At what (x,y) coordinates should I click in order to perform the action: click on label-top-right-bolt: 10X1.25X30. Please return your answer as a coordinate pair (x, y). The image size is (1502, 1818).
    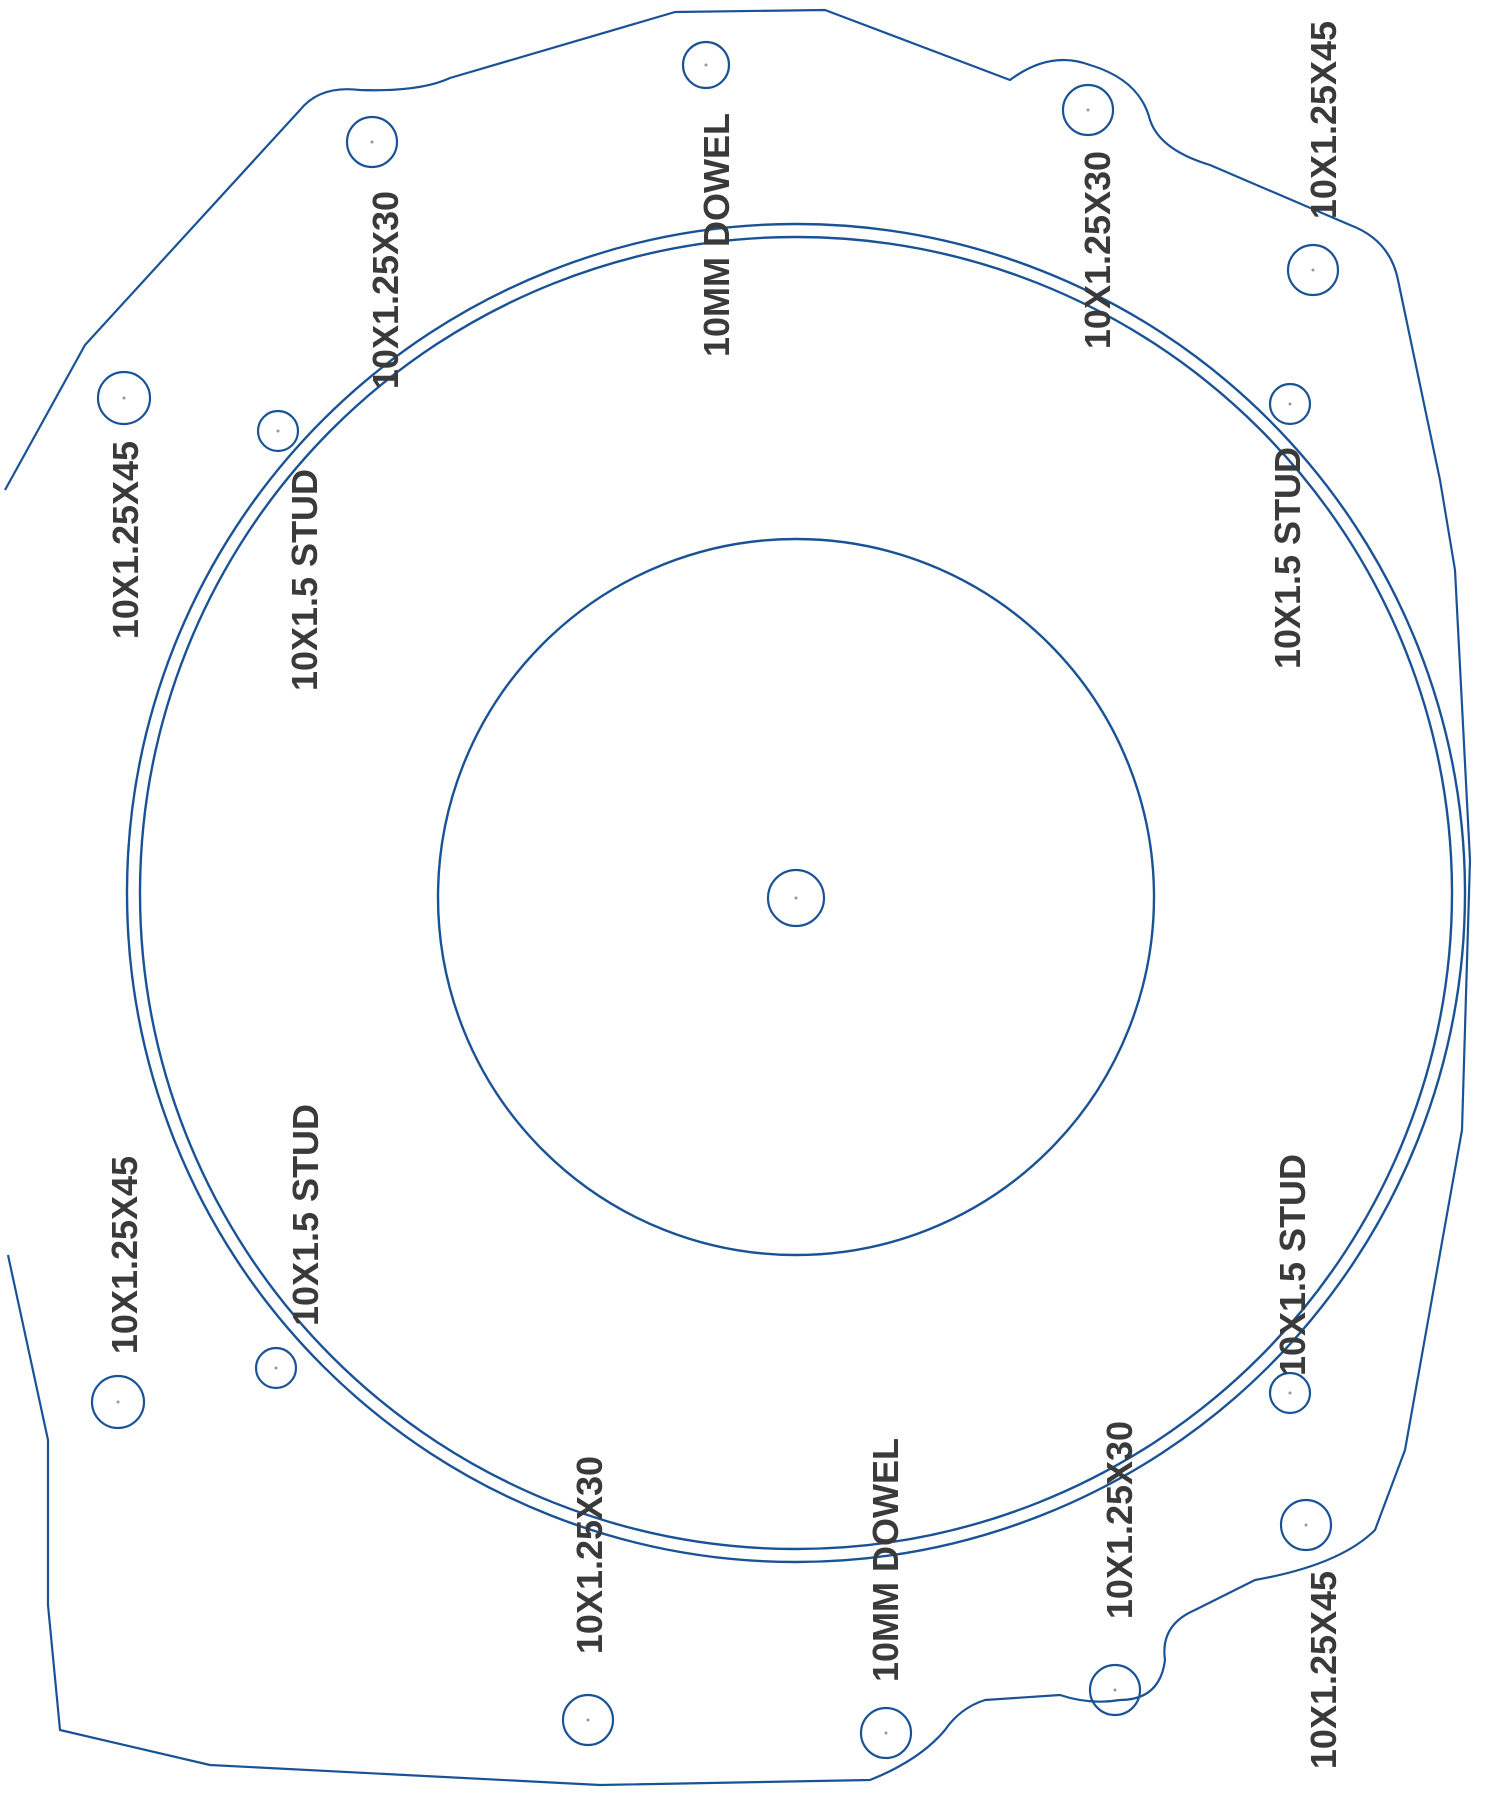
    Looking at the image, I should click on (1097, 250).